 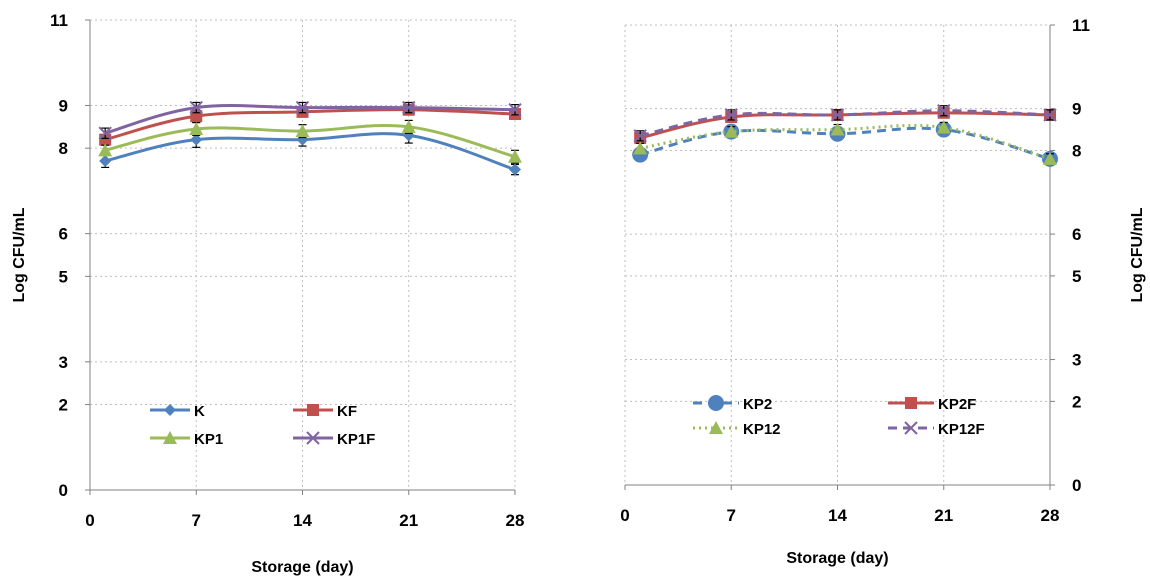 I want to click on legend-item-kp1: KP1, so click(x=186, y=439).